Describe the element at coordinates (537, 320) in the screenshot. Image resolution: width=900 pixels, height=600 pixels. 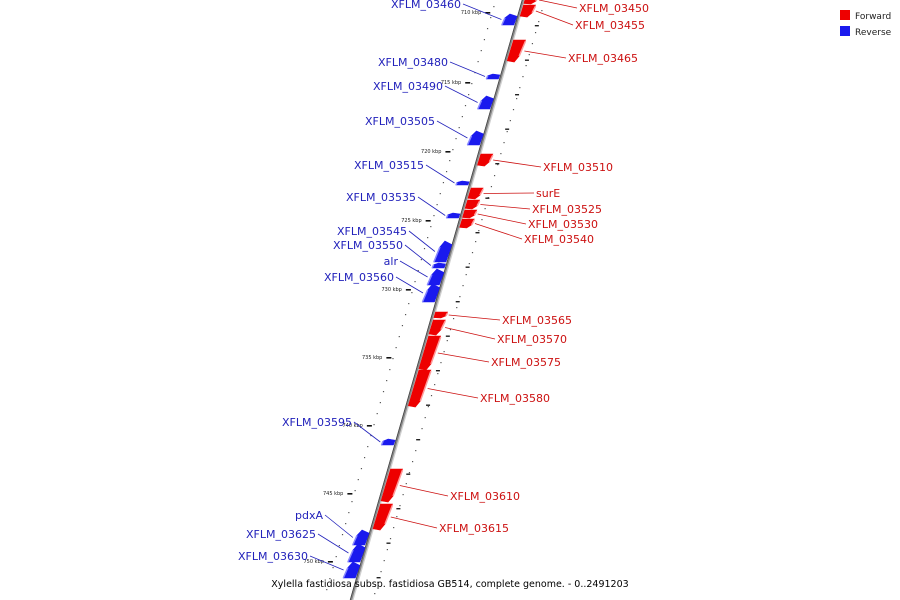
I see `gene-label: XFLM_03565` at that location.